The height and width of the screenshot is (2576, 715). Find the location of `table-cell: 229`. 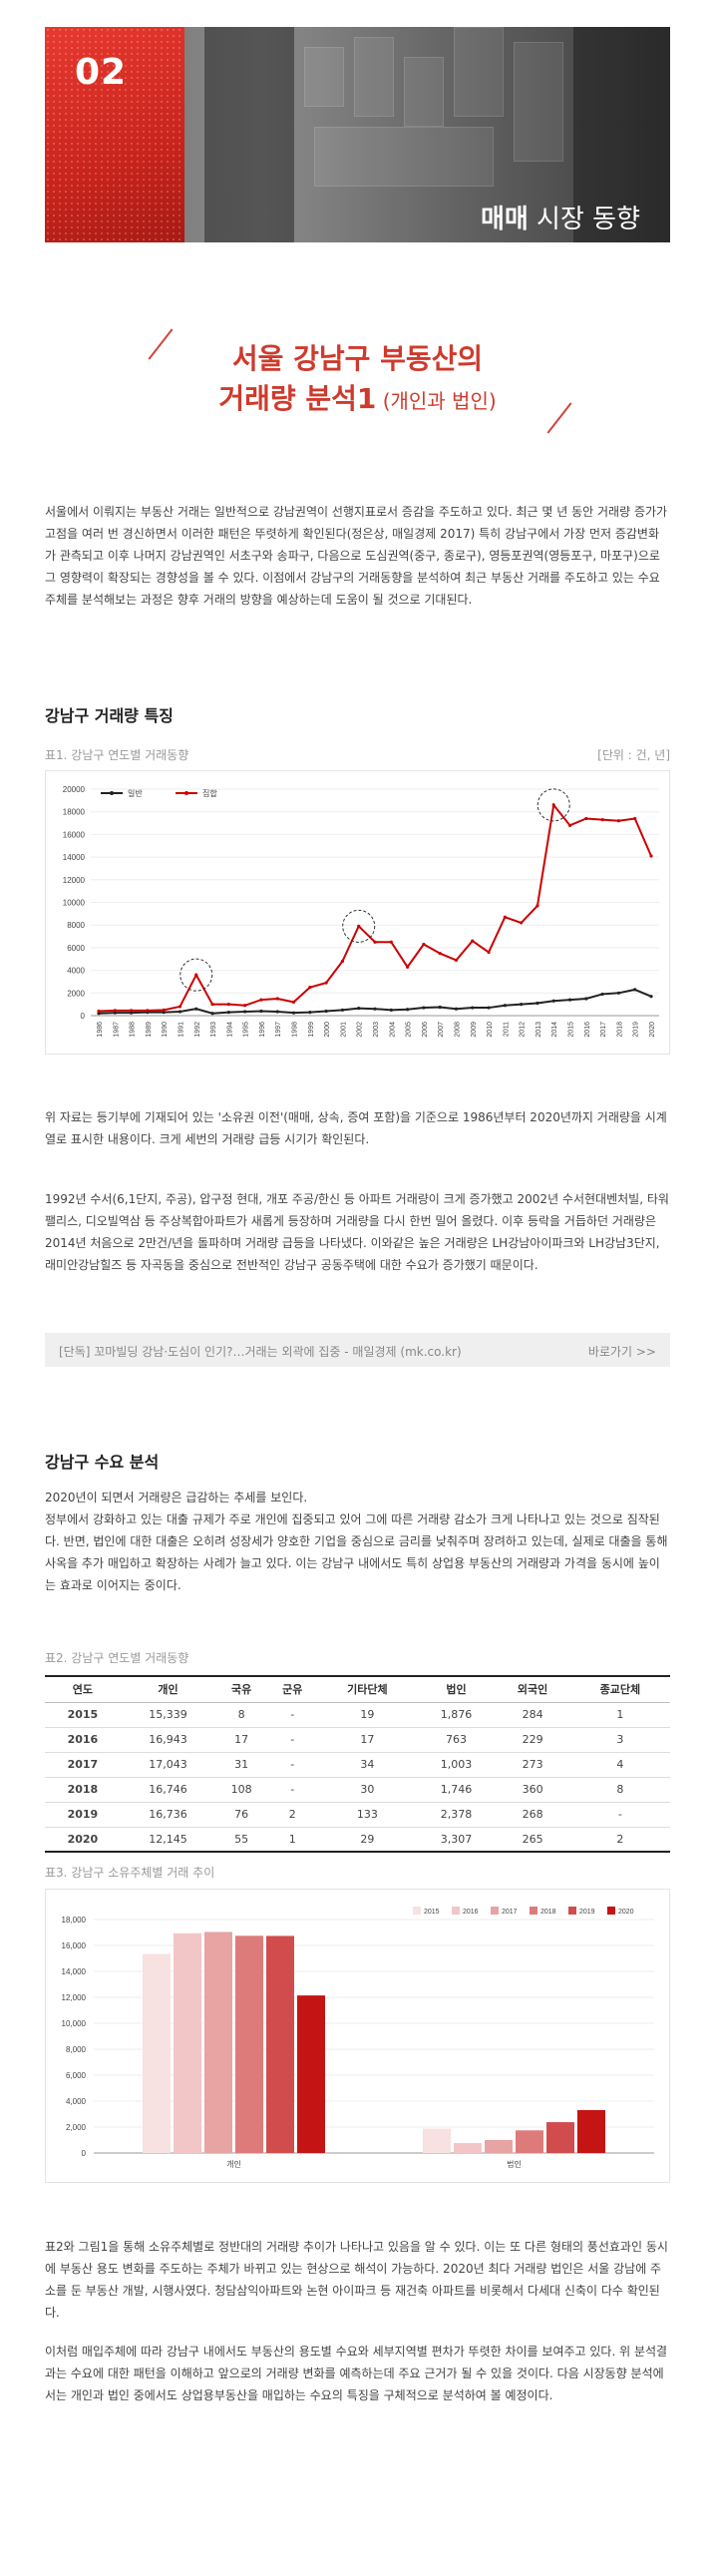

table-cell: 229 is located at coordinates (532, 1740).